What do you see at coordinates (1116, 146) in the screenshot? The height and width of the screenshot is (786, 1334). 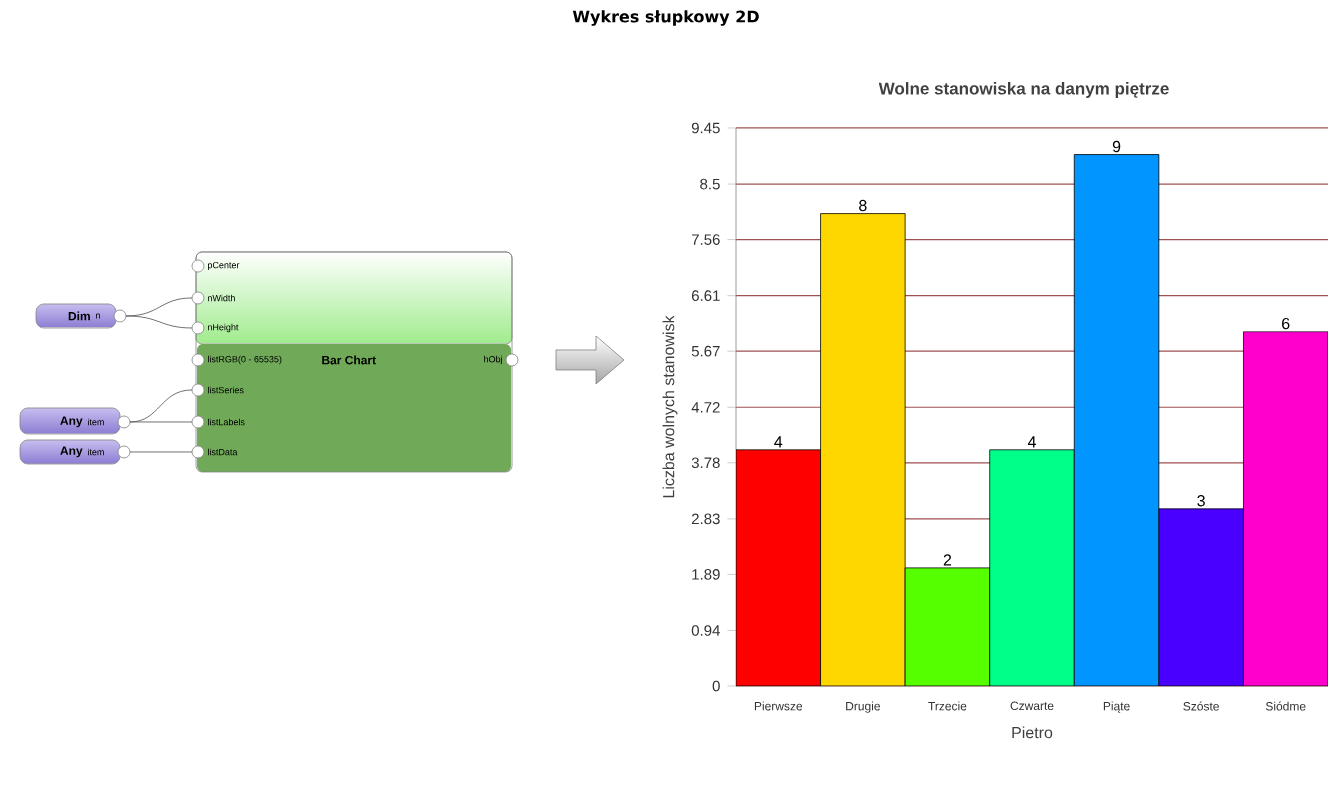 I see `data-label: 9` at bounding box center [1116, 146].